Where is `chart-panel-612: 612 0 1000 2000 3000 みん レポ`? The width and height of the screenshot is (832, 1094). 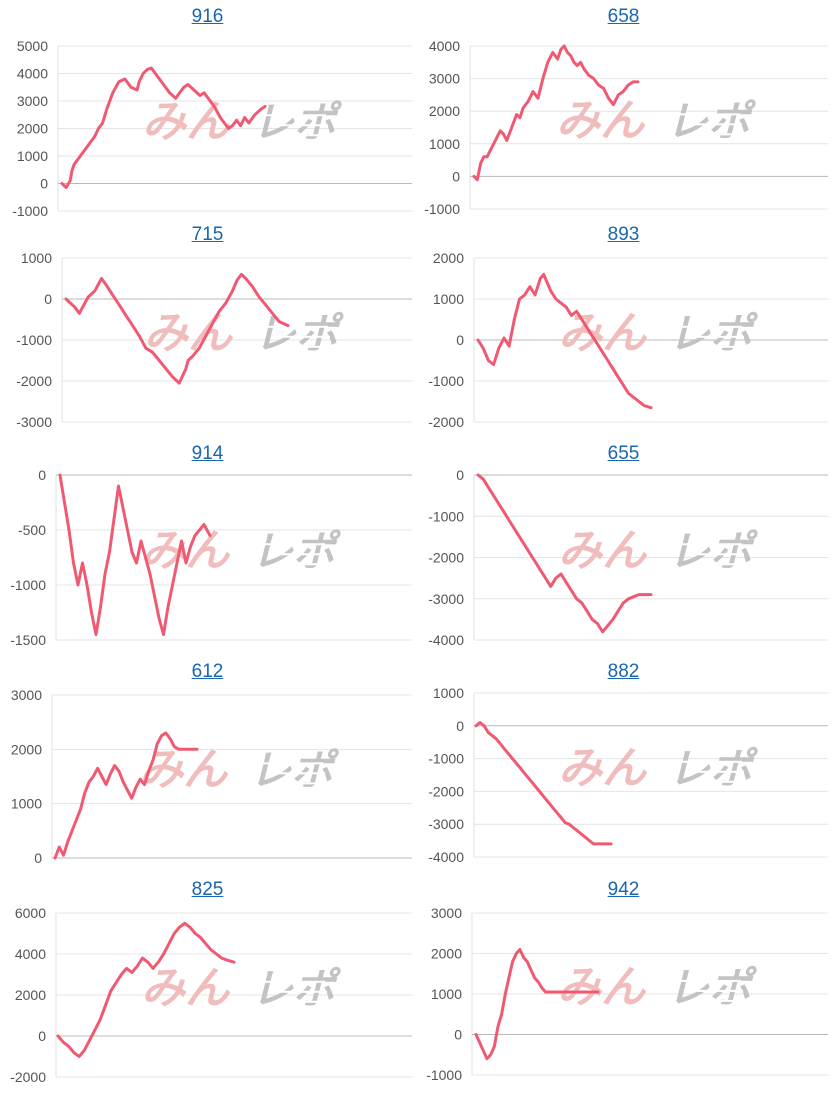
chart-panel-612: 612 0 1000 2000 3000 みん レポ is located at coordinates (207, 768).